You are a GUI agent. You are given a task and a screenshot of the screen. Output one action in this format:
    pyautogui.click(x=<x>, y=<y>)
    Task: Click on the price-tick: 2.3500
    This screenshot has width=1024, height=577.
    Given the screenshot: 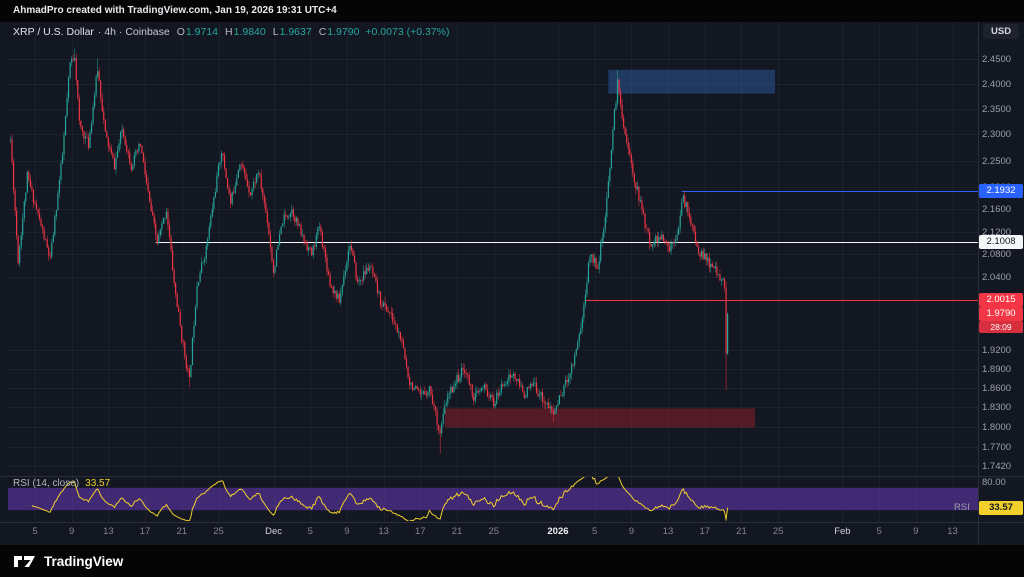 What is the action you would take?
    pyautogui.click(x=997, y=109)
    